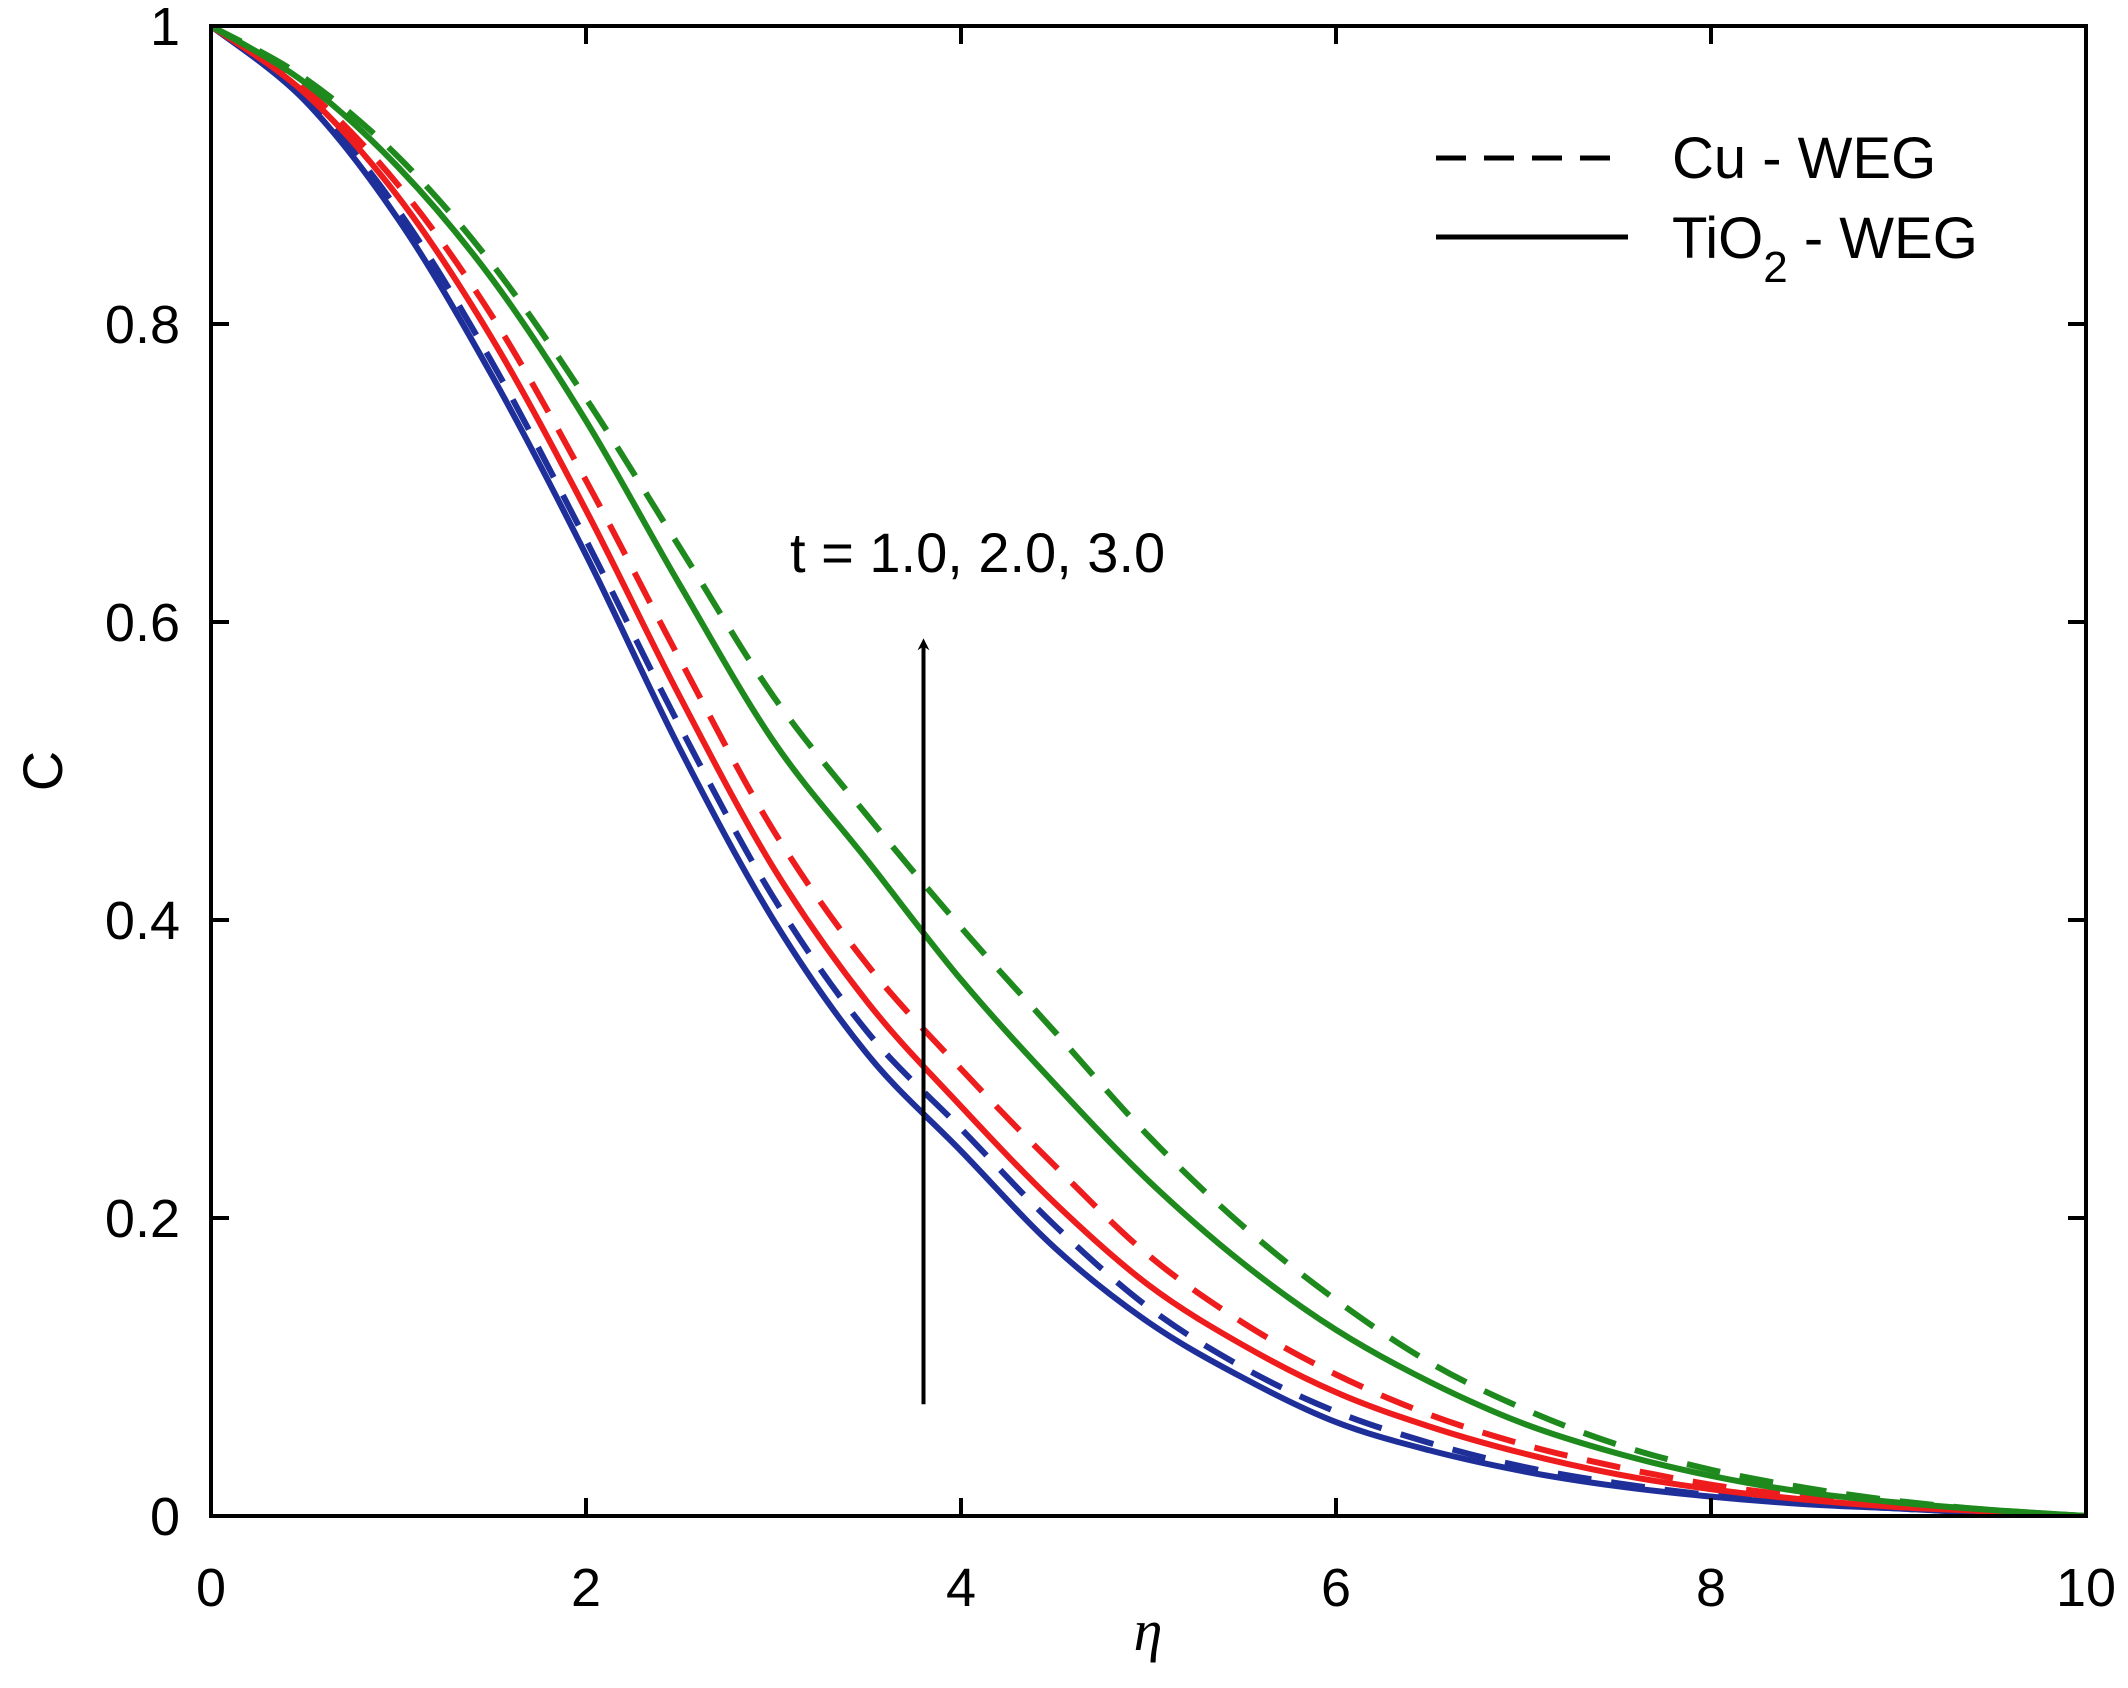 This screenshot has height=1688, width=2128. What do you see at coordinates (142, 921) in the screenshot?
I see `y-tick-label: 0.4` at bounding box center [142, 921].